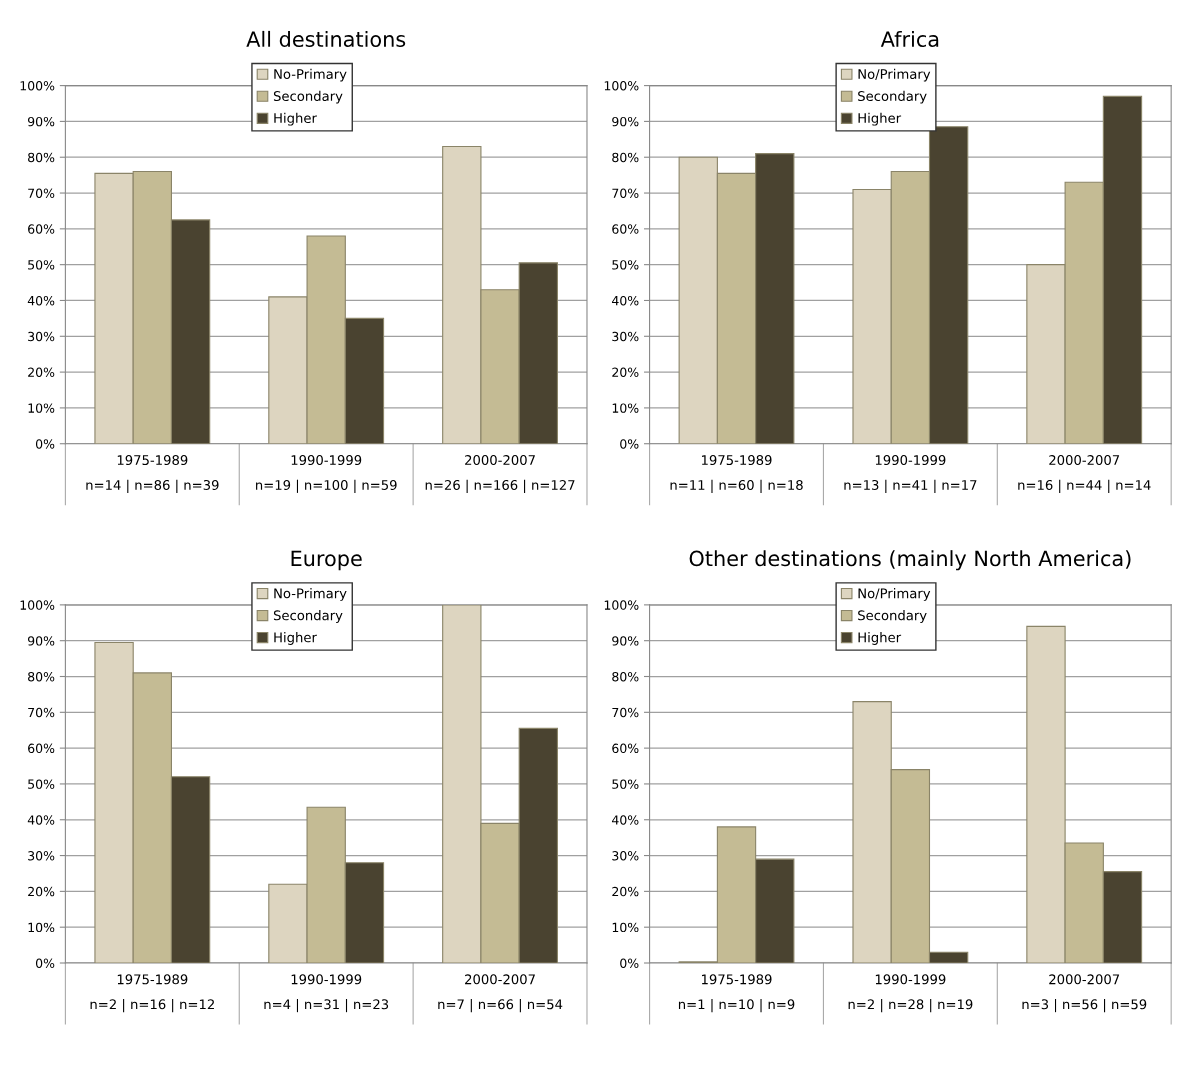 The width and height of the screenshot is (1189, 1070). I want to click on chart-title: All destinations, so click(326, 39).